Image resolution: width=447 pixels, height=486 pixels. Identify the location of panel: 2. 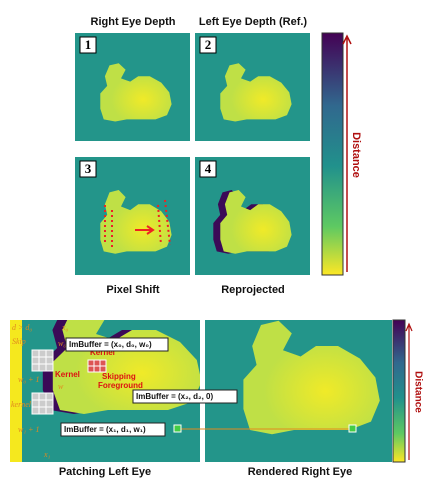
(252, 87).